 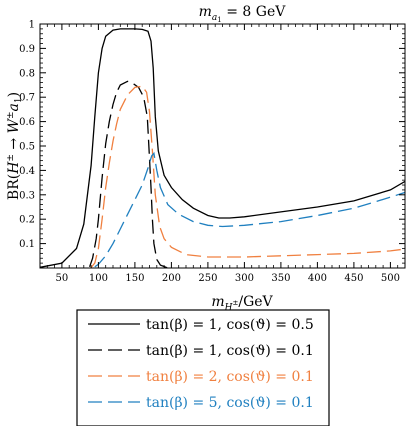 I want to click on y-tick-label: 0.4, so click(x=27, y=171).